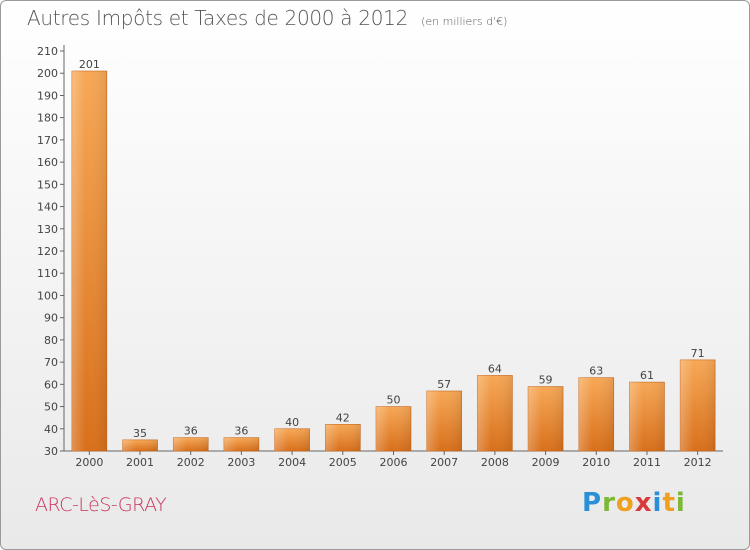 Image resolution: width=750 pixels, height=550 pixels. Describe the element at coordinates (51, 407) in the screenshot. I see `y-tick-label: 50` at that location.